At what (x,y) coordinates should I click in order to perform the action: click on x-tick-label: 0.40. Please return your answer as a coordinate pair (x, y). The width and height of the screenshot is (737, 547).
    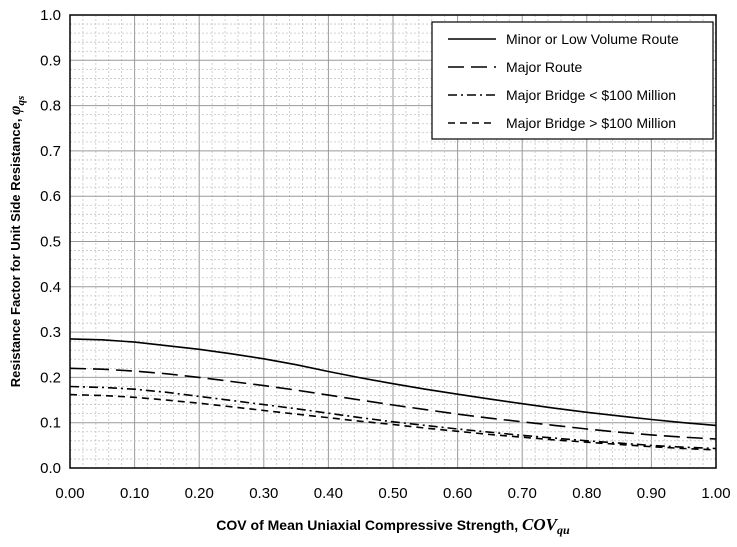
    Looking at the image, I should click on (328, 493).